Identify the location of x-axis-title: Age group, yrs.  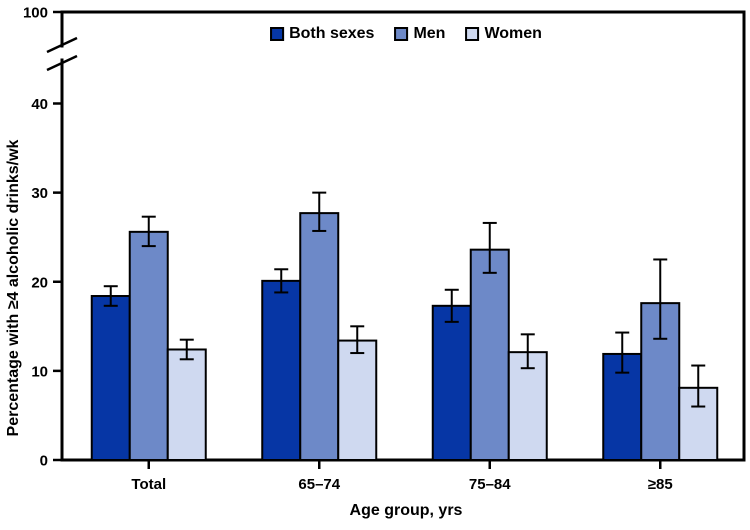
(406, 510).